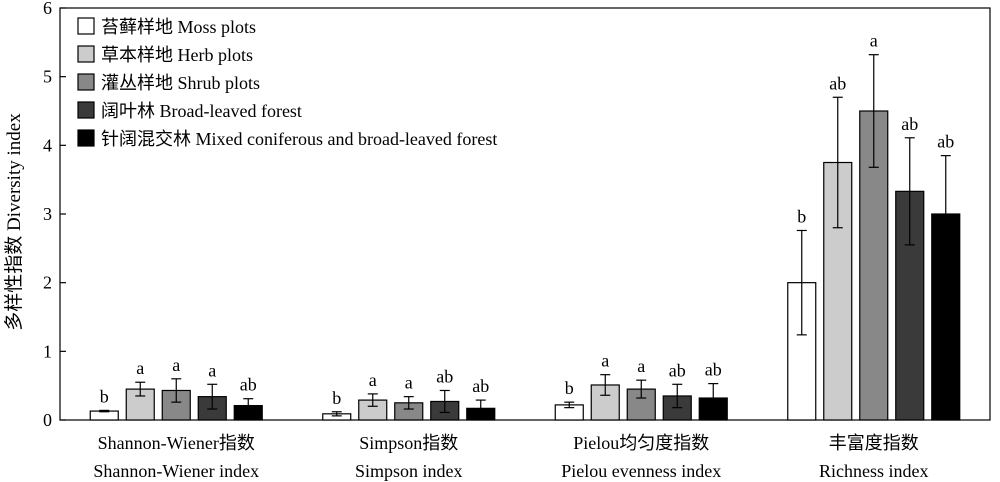 Image resolution: width=1000 pixels, height=482 pixels. Describe the element at coordinates (14, 222) in the screenshot. I see `y-axis-label: 多样性指数 Diversity index` at that location.